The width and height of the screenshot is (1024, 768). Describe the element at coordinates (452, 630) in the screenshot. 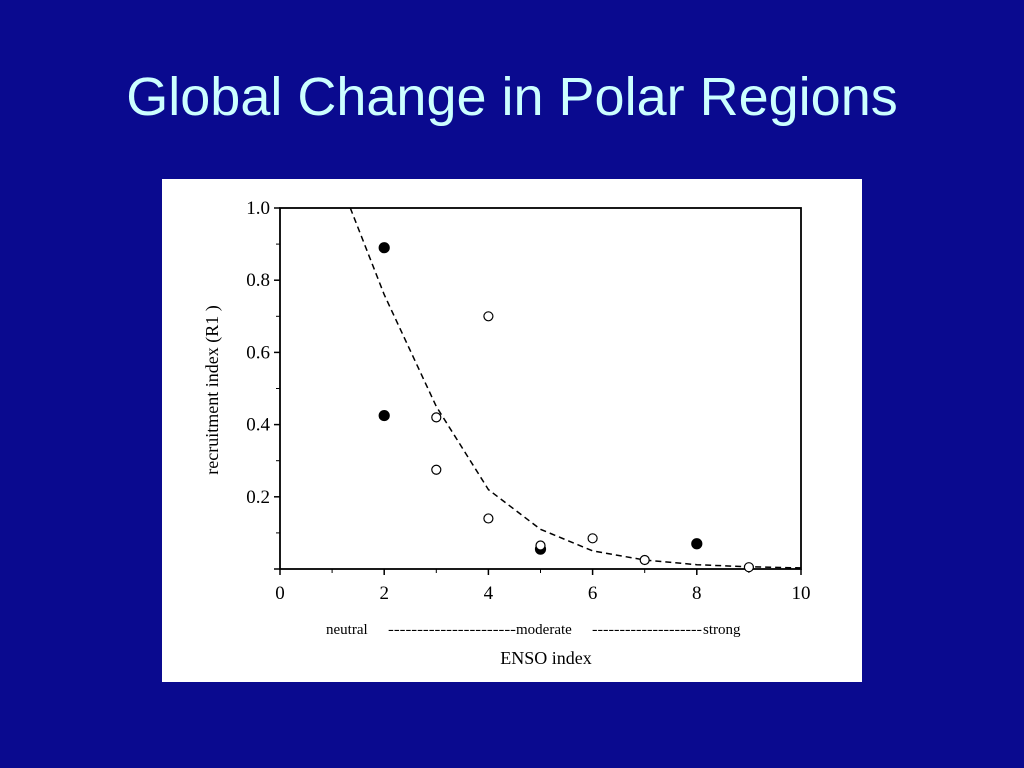

I see `scale-dashes-1: ----------------------` at that location.